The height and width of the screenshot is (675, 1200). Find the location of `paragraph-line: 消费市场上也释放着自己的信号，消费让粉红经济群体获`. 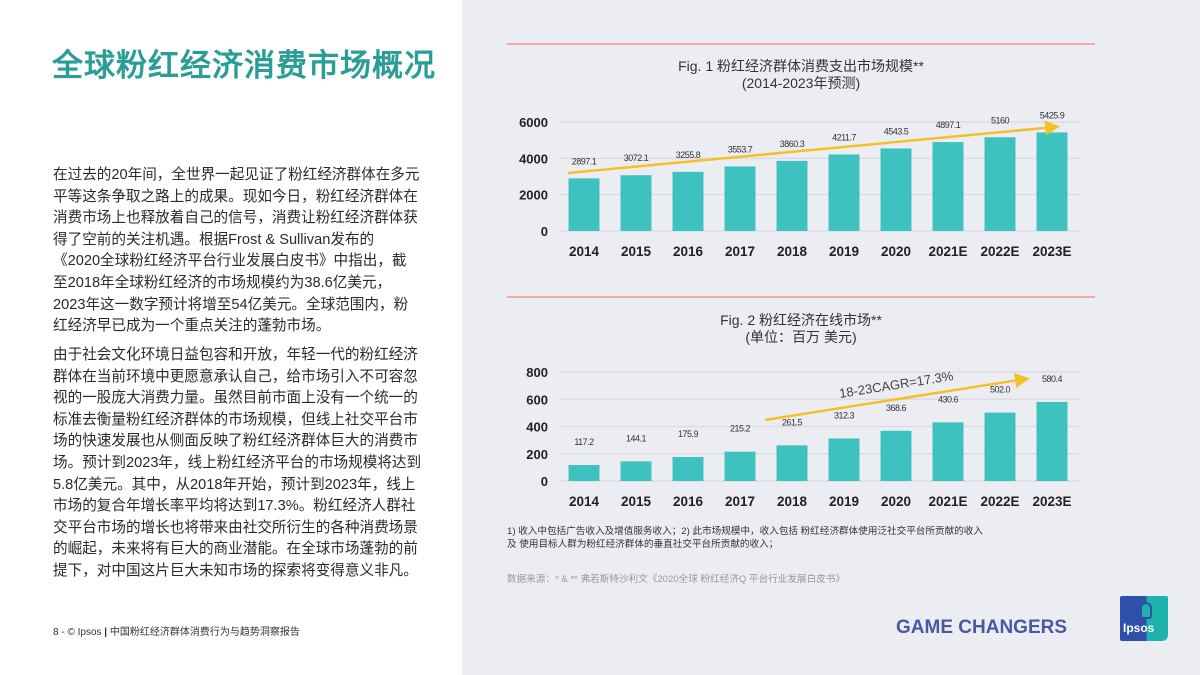

paragraph-line: 消费市场上也释放着自己的信号，消费让粉红经济群体获 is located at coordinates (235, 218).